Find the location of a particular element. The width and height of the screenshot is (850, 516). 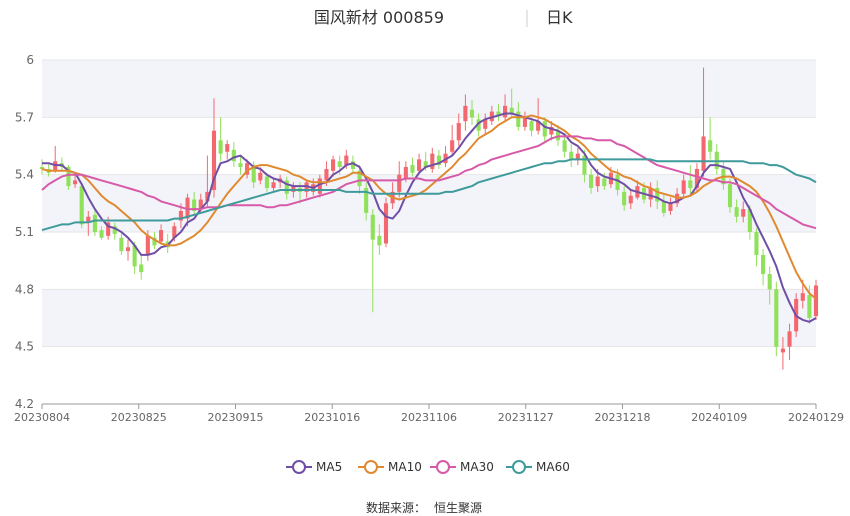

legend-item-ma60: MA60 is located at coordinates (538, 467).